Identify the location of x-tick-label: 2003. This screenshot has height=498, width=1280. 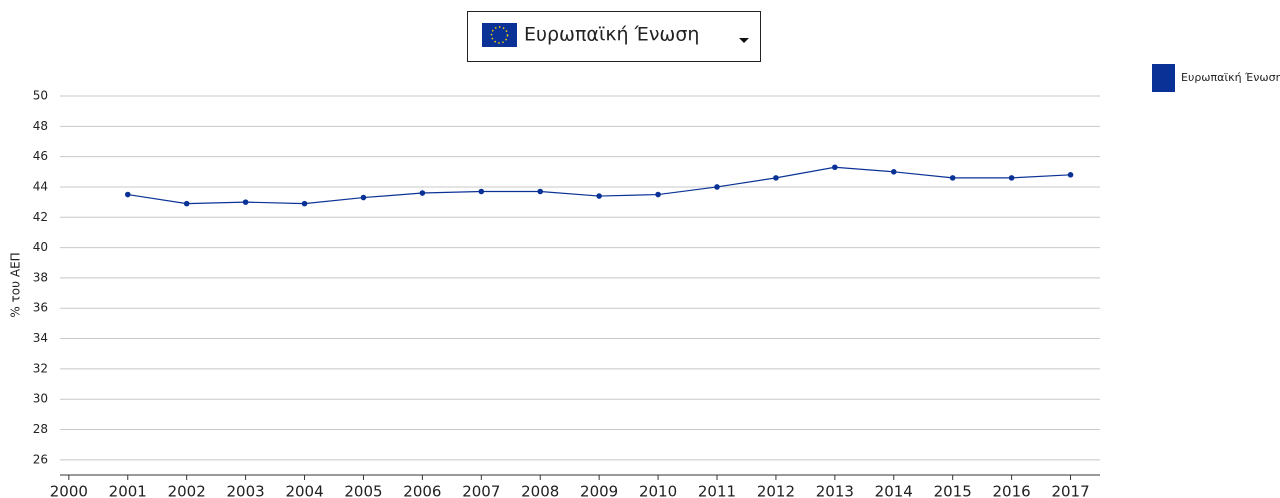
(246, 490).